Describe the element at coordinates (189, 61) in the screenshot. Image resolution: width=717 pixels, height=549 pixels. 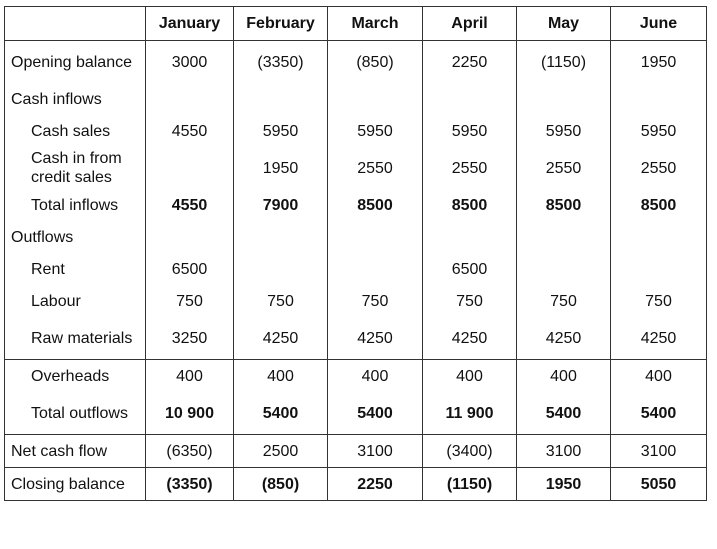
I see `cell-january: 3000` at that location.